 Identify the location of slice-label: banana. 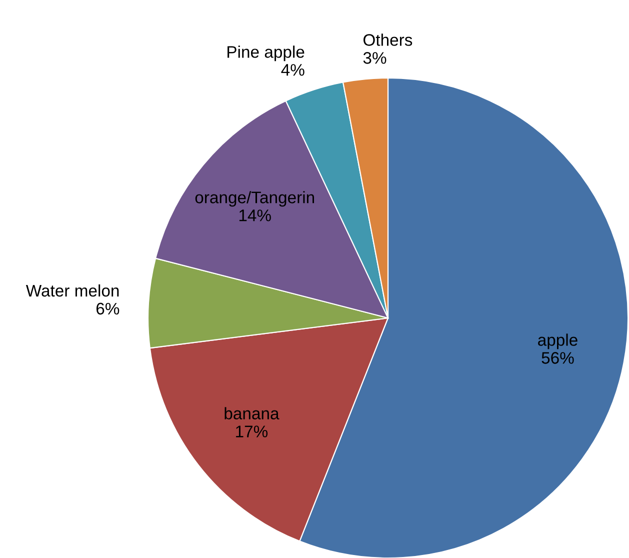
(252, 413).